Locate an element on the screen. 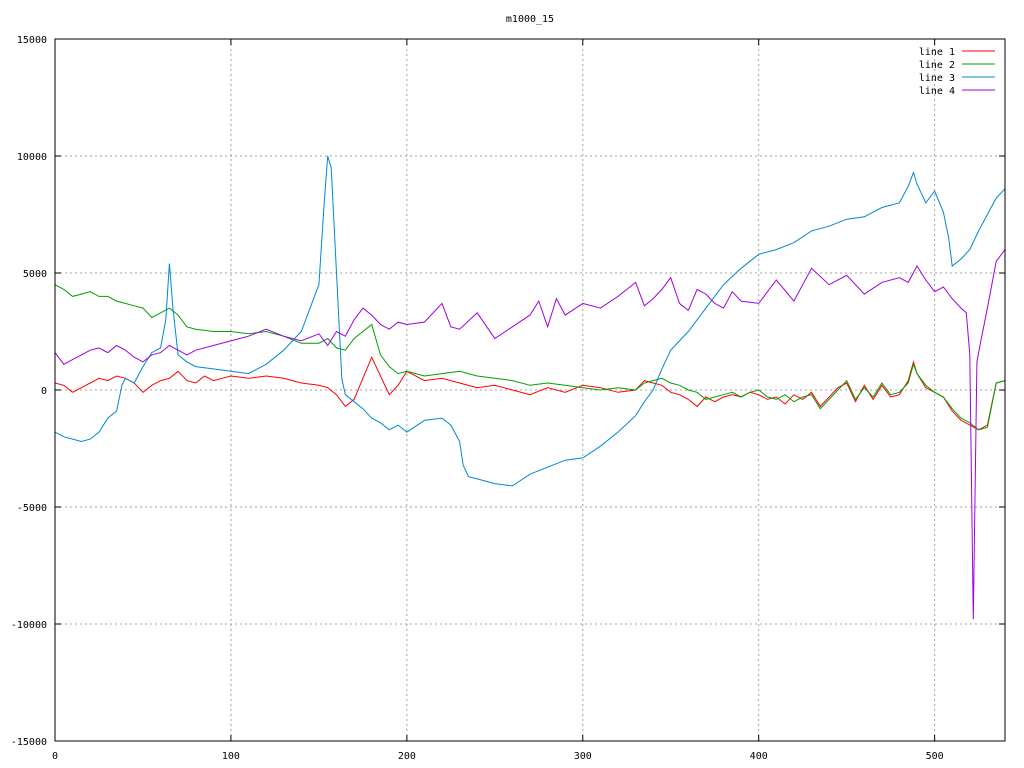 This screenshot has width=1024, height=768. x-tick-label: 0 is located at coordinates (55, 756).